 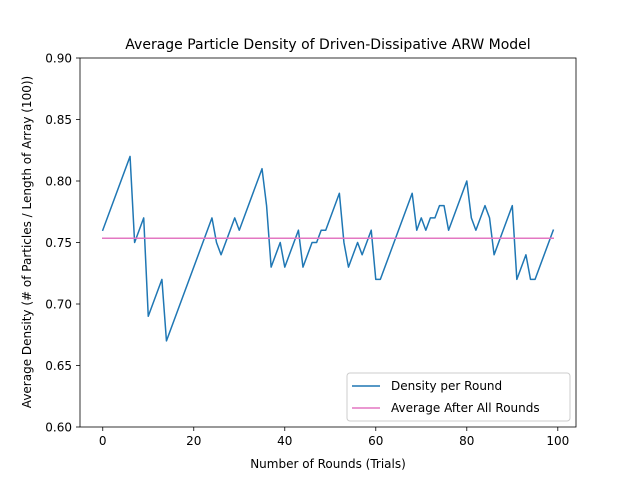 What do you see at coordinates (193, 441) in the screenshot?
I see `x-tick-label: 20` at bounding box center [193, 441].